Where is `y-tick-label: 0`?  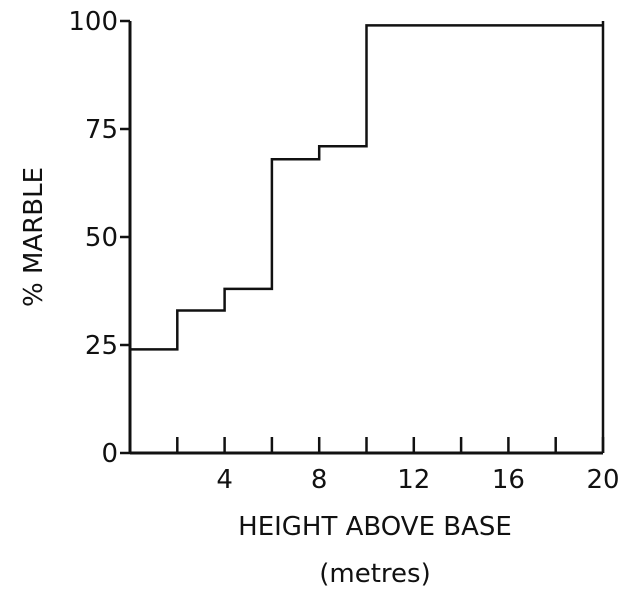
y-tick-label: 0 is located at coordinates (109, 454).